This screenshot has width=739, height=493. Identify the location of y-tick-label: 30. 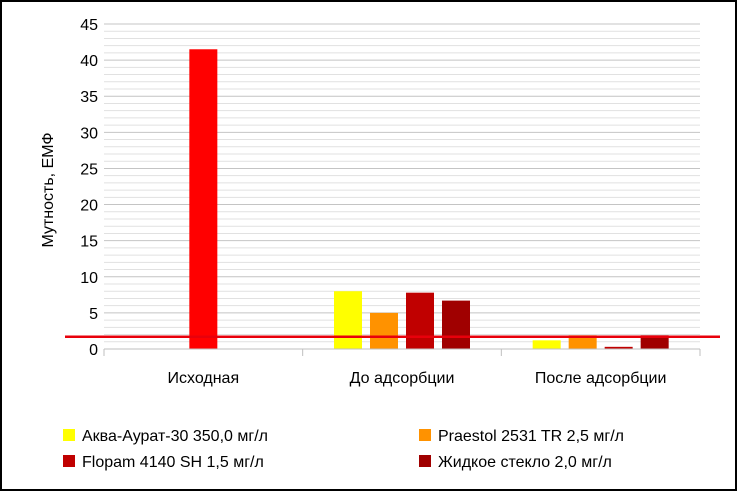
(89, 133).